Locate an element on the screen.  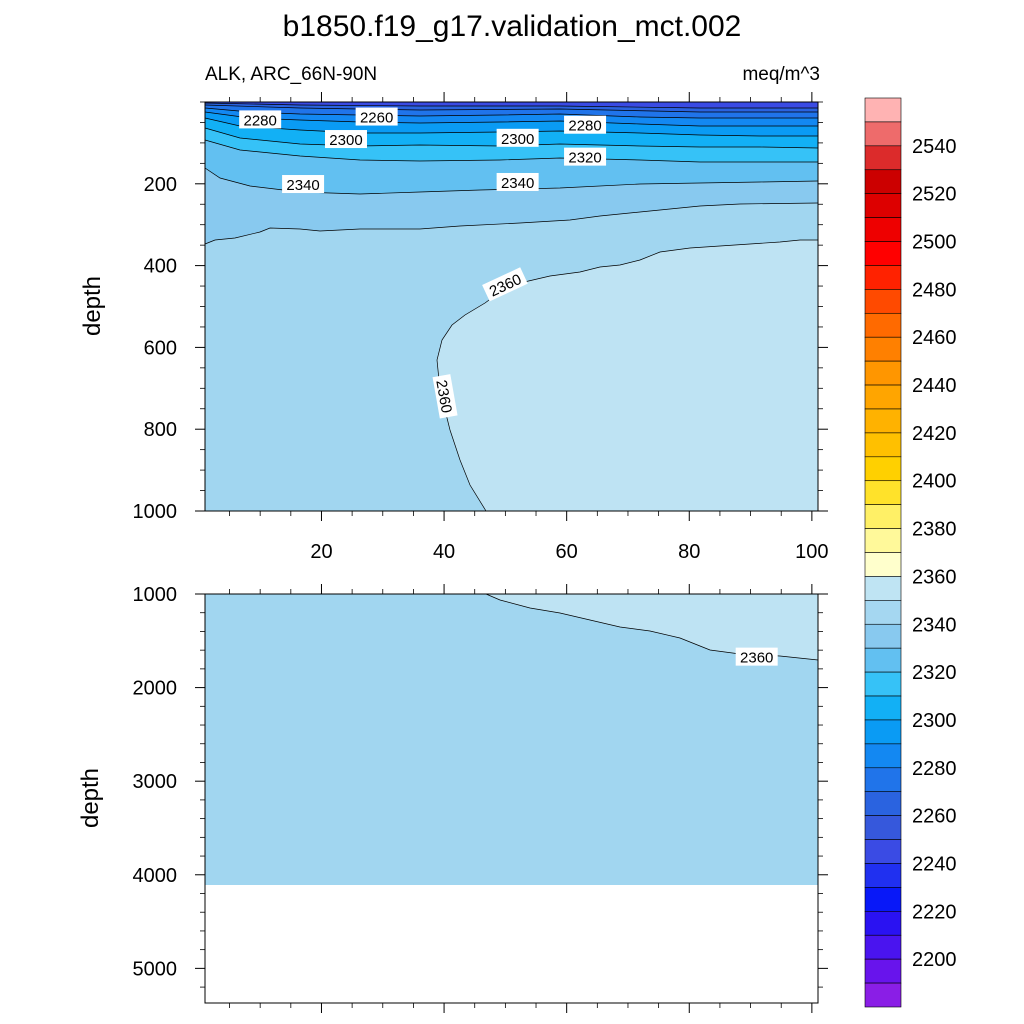
colorbar-label: 2300 is located at coordinates (934, 721).